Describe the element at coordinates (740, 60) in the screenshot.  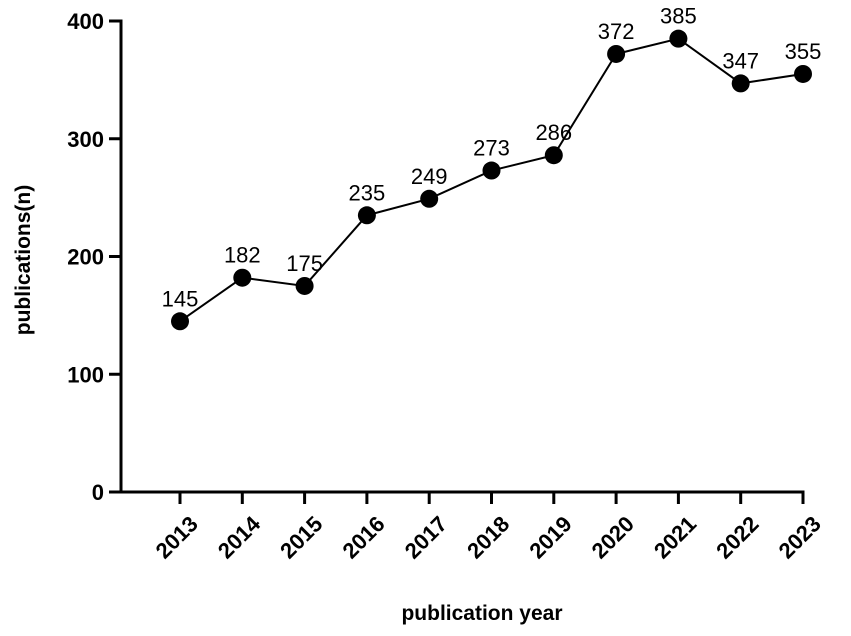
I see `data-label: 347` at that location.